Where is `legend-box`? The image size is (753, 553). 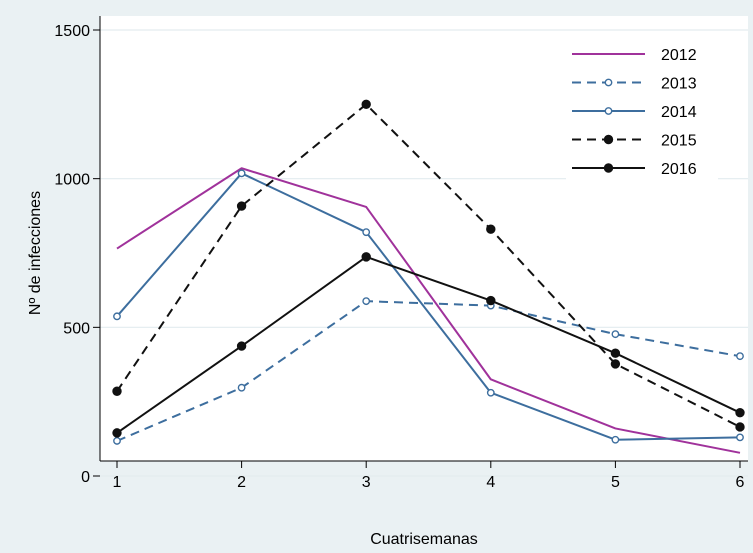 legend-box is located at coordinates (642, 109).